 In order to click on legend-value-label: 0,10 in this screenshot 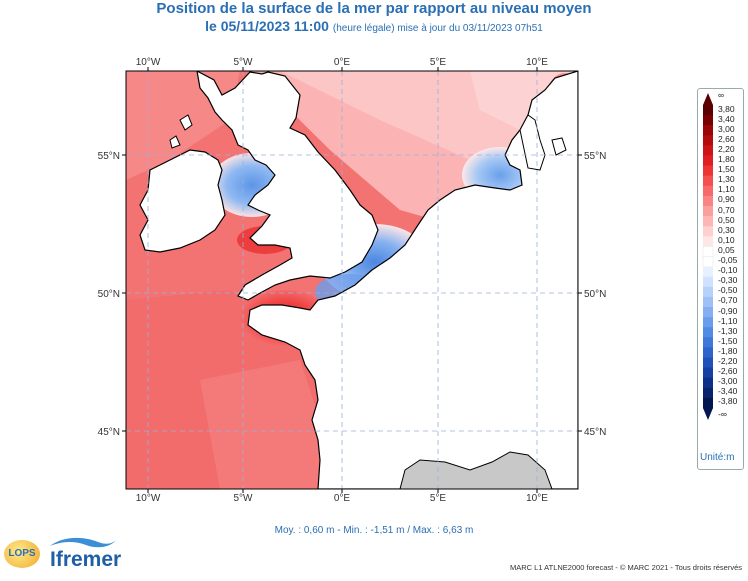, I will do `click(726, 239)`.